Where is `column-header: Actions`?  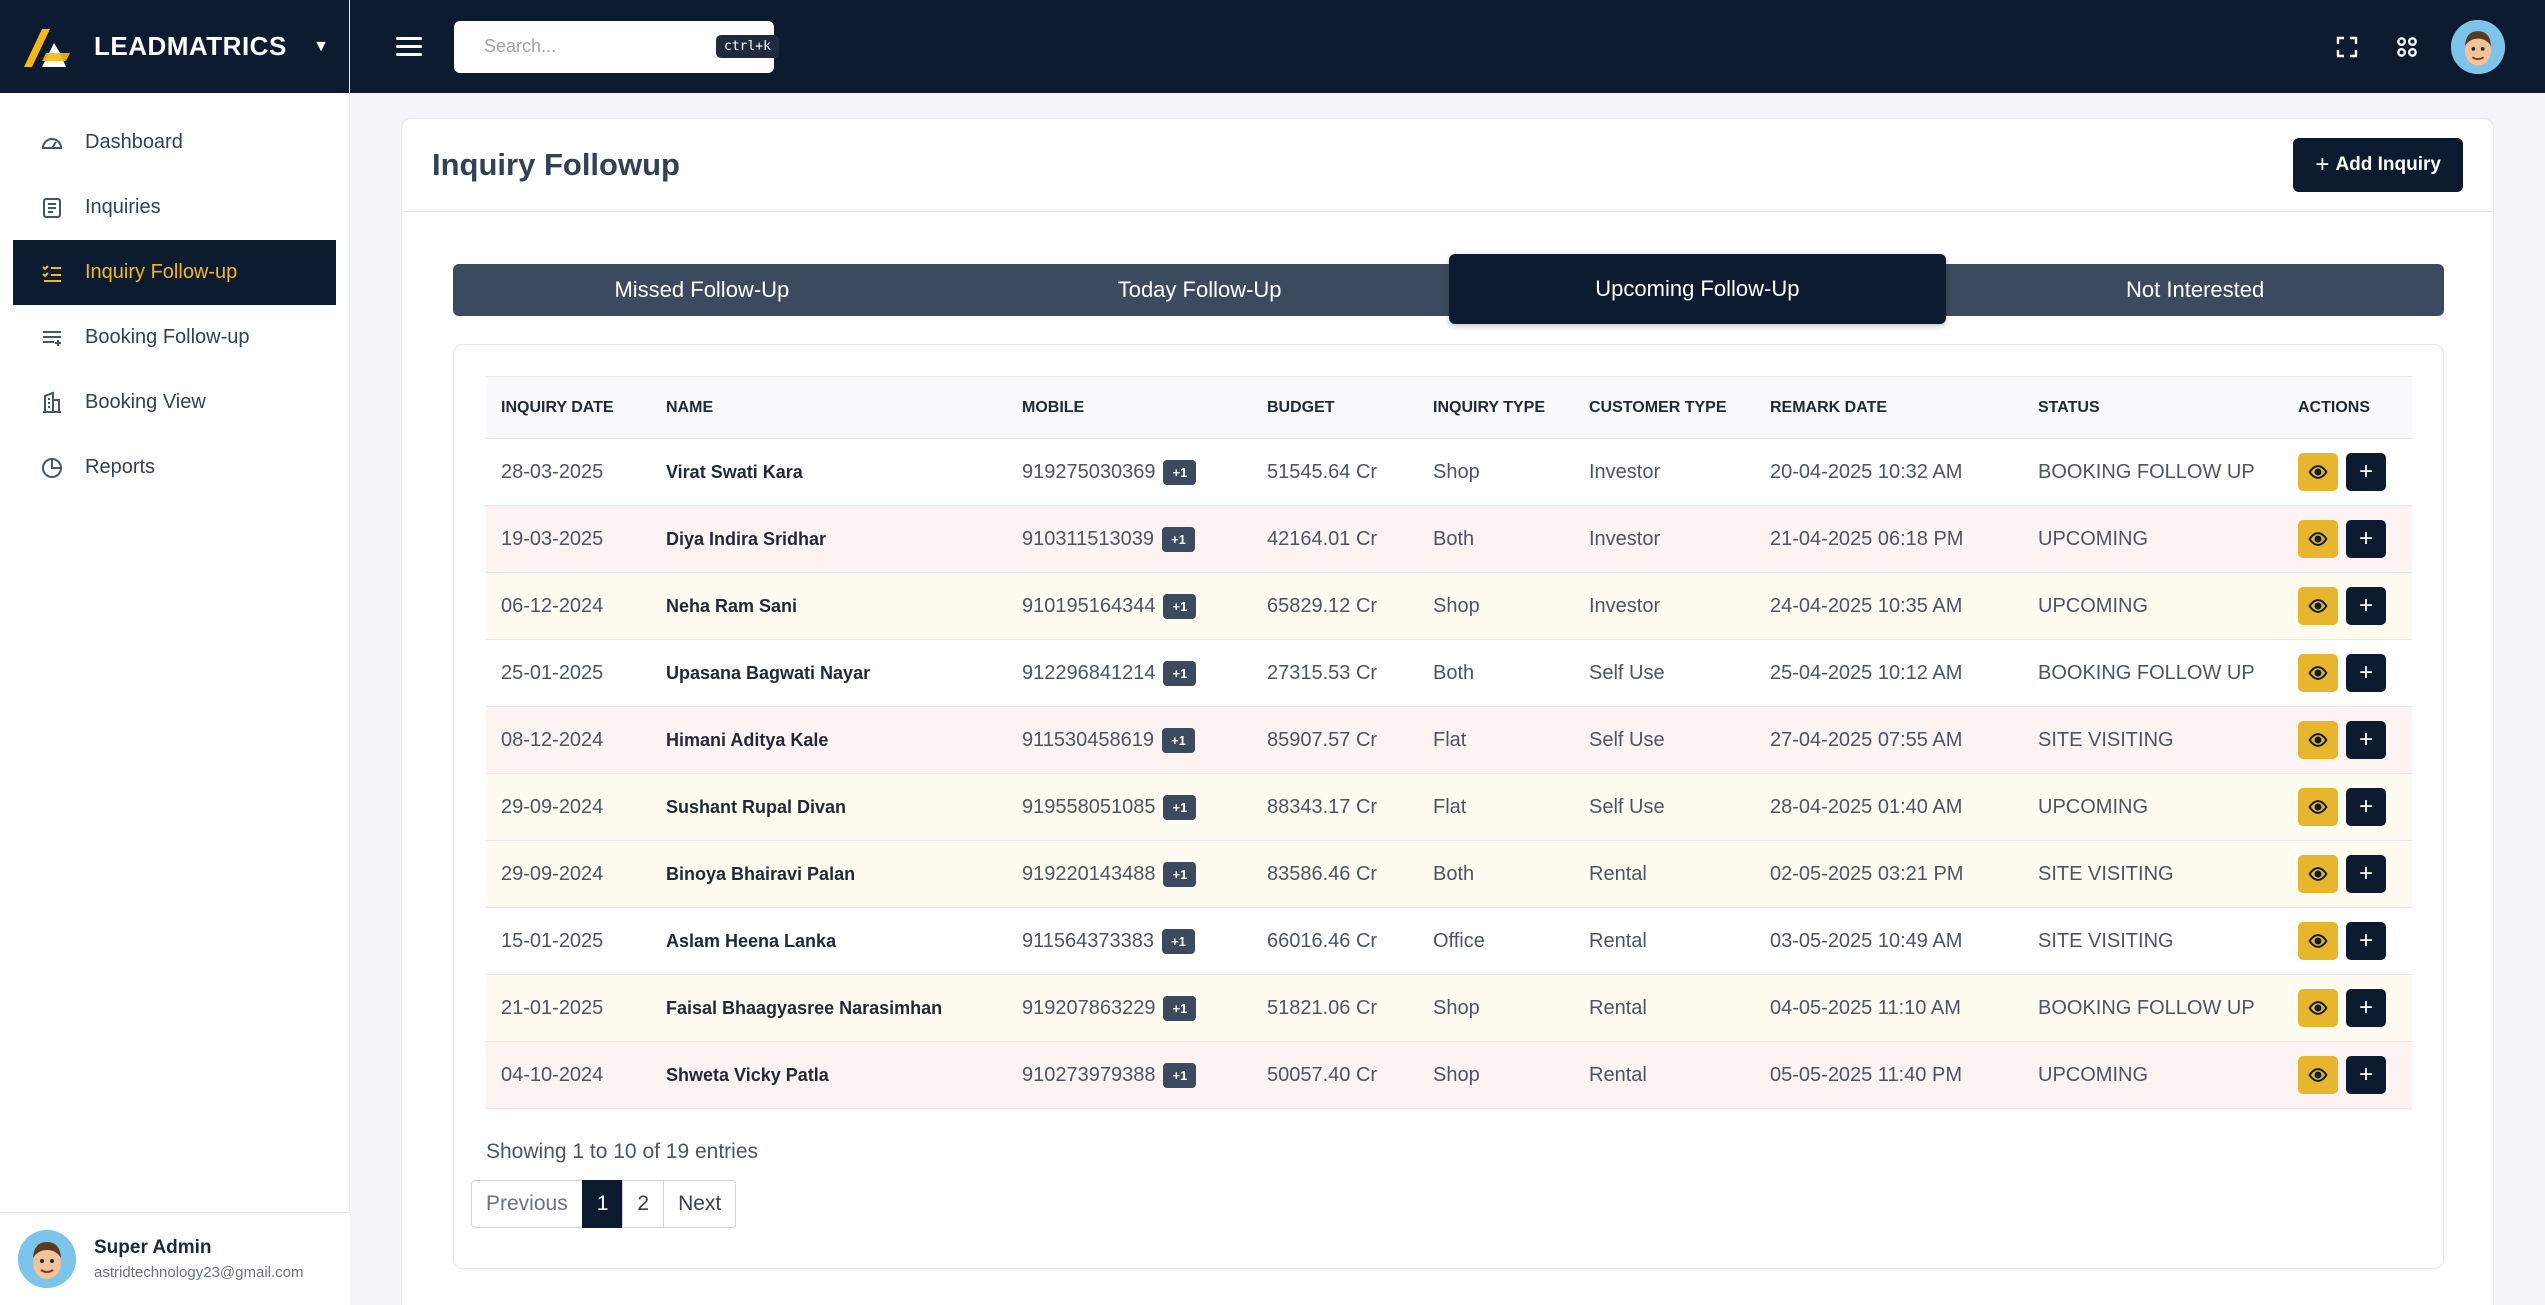 column-header: Actions is located at coordinates (2347, 407).